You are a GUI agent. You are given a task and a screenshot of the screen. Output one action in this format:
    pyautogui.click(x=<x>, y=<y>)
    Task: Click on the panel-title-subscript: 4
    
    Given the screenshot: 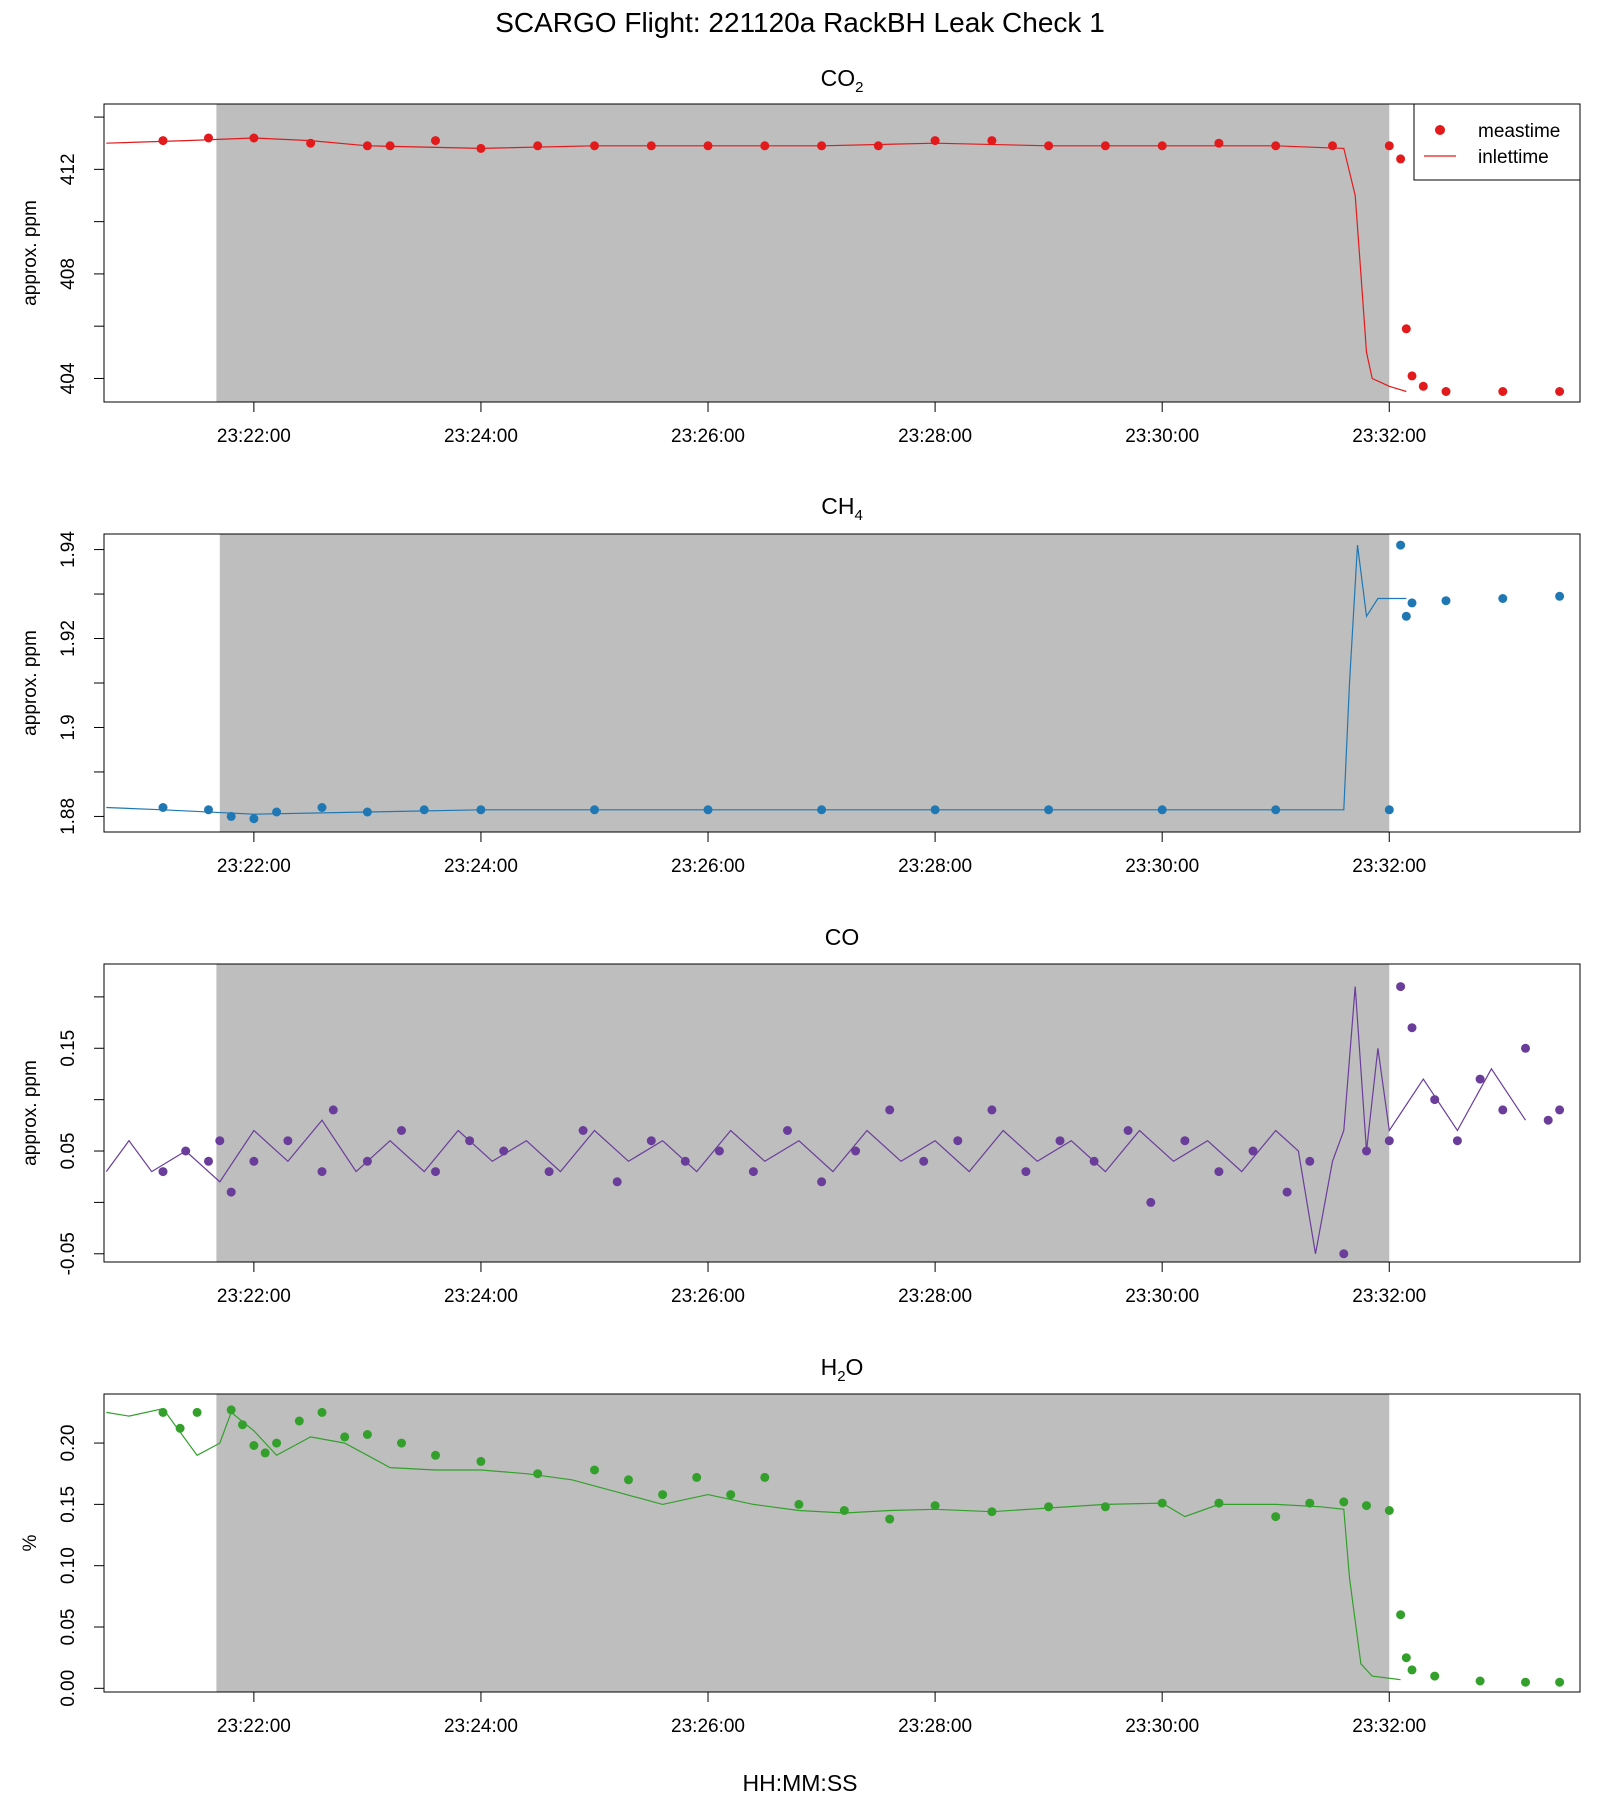 What is the action you would take?
    pyautogui.click(x=858, y=515)
    